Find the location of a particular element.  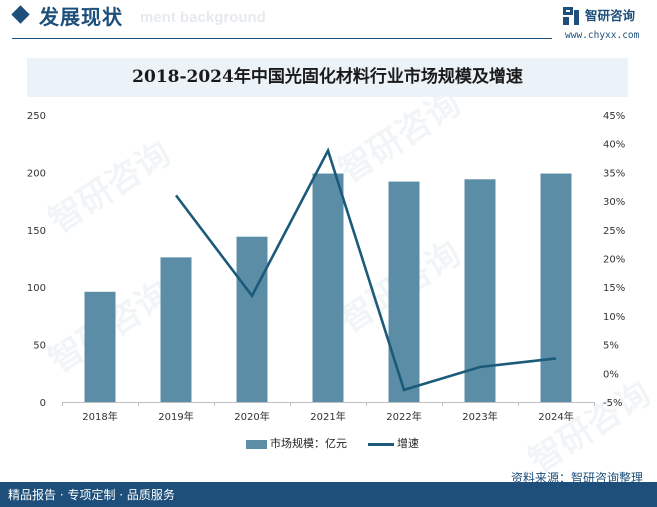

legend-swatch-bar is located at coordinates (256, 444).